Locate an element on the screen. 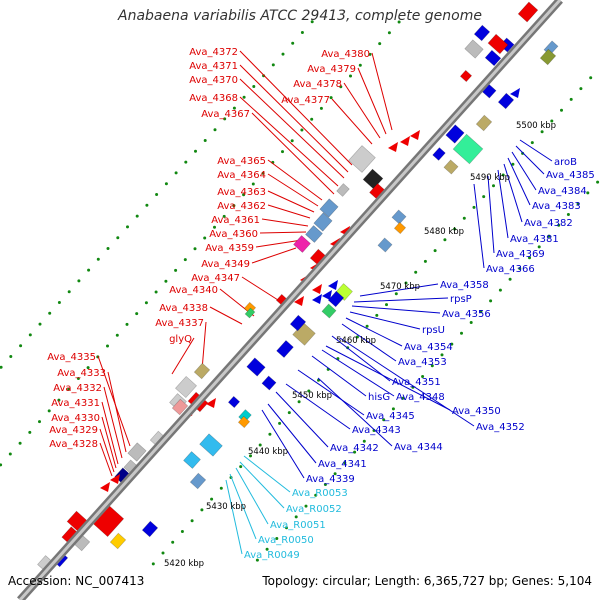  left-gene-label: Ava_4335 is located at coordinates (71, 357).